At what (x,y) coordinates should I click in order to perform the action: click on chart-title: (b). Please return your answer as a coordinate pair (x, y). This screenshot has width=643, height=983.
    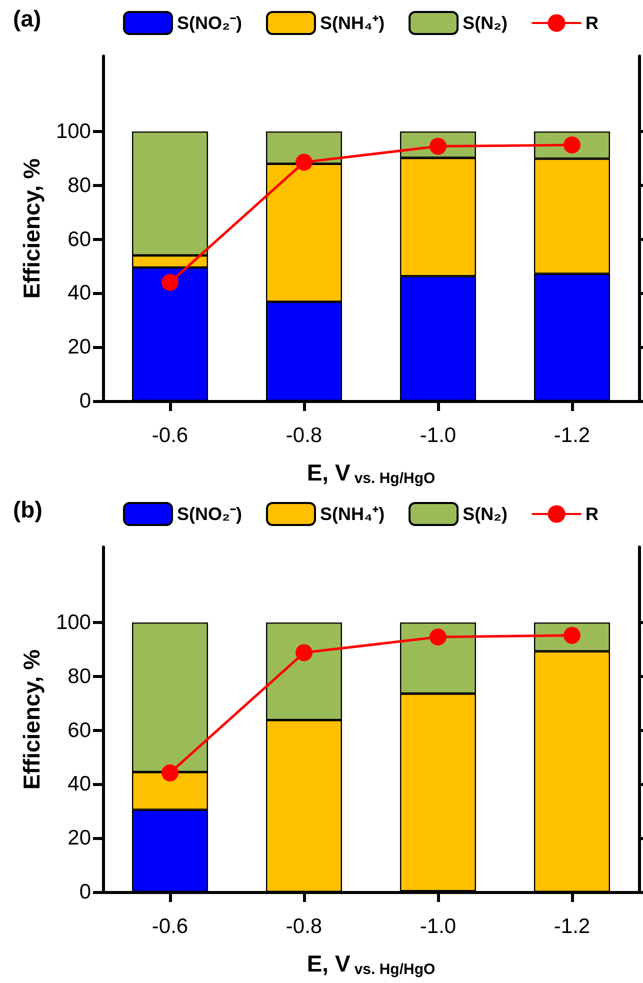
    Looking at the image, I should click on (27, 509).